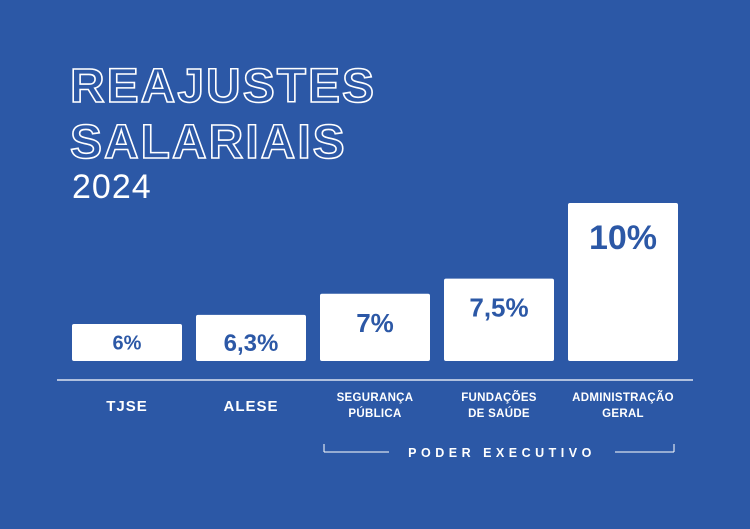 This screenshot has width=750, height=529. What do you see at coordinates (251, 343) in the screenshot?
I see `data-label-2: 6,3%` at bounding box center [251, 343].